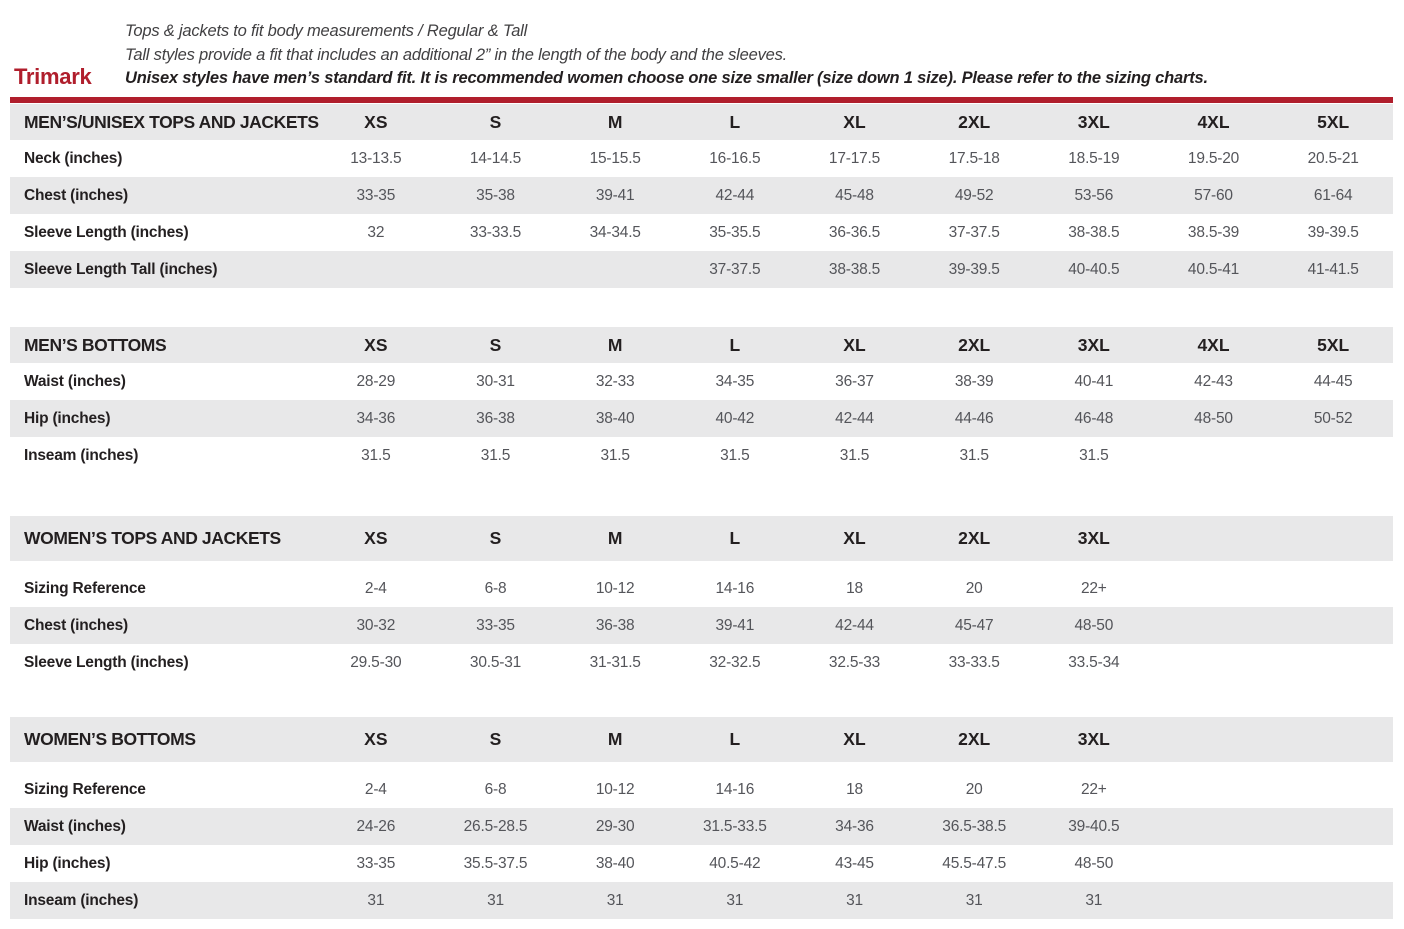 The image size is (1404, 929). Describe the element at coordinates (1333, 344) in the screenshot. I see `size-column-header: 5XL` at that location.